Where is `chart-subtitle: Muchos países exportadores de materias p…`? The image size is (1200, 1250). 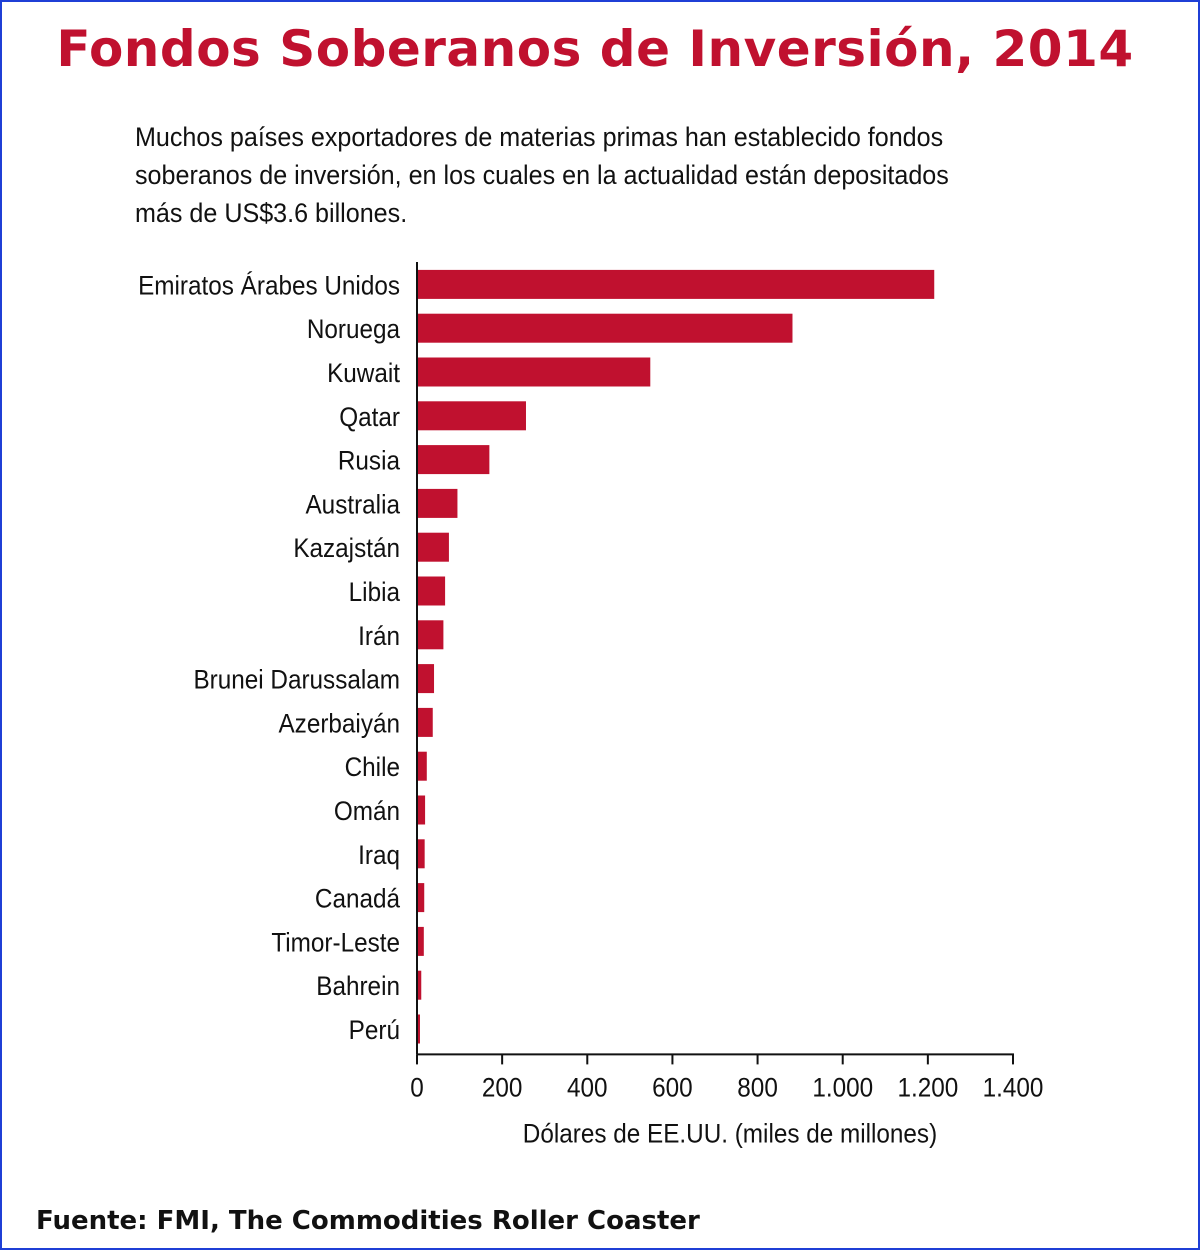 chart-subtitle: Muchos países exportadores de materias p… is located at coordinates (542, 175).